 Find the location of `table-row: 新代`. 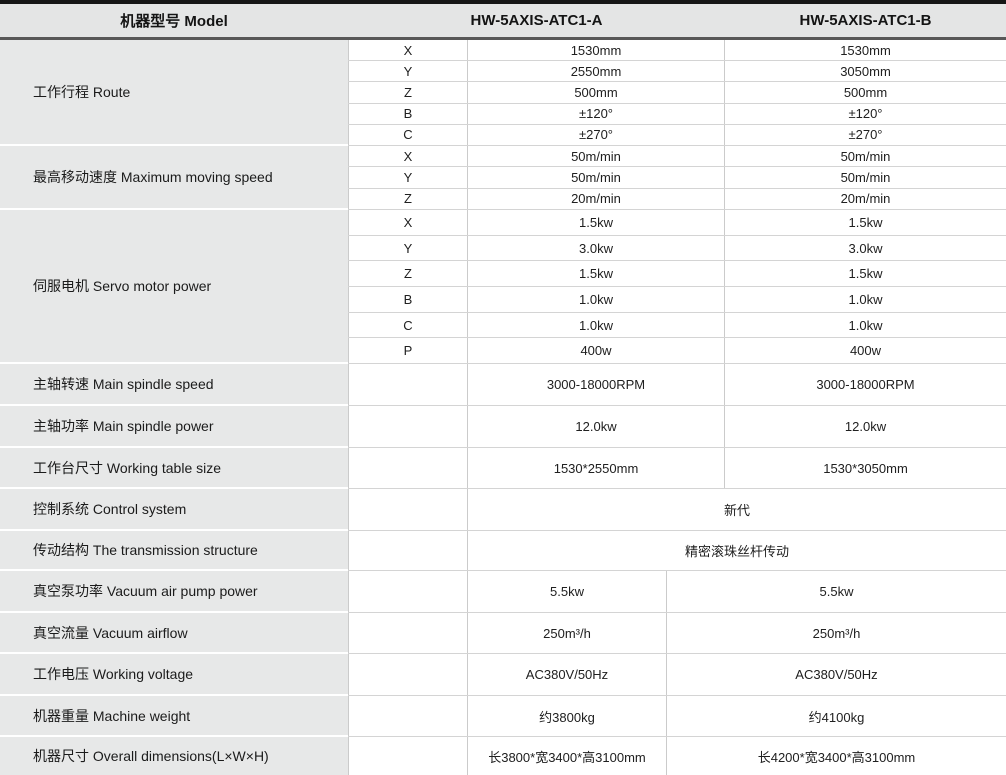

table-row: 新代 is located at coordinates (677, 510).